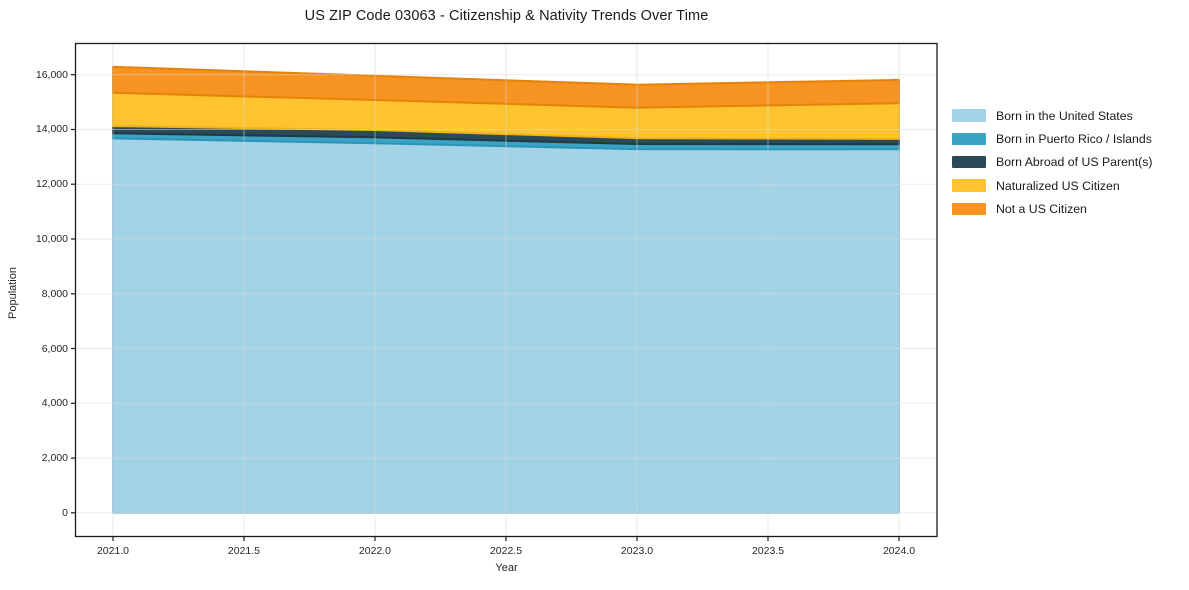  I want to click on legend-entry-born-in-the-united-states: Born in the United States, so click(1052, 115).